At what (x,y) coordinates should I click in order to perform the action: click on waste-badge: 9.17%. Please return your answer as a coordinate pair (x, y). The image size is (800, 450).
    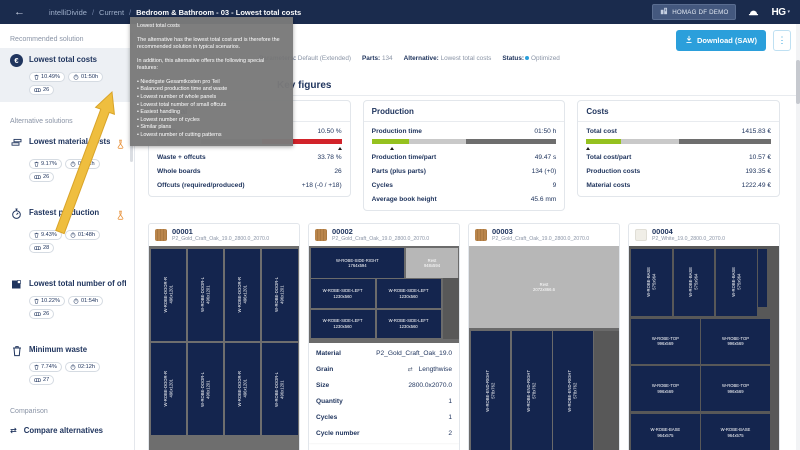
    Looking at the image, I should click on (45, 164).